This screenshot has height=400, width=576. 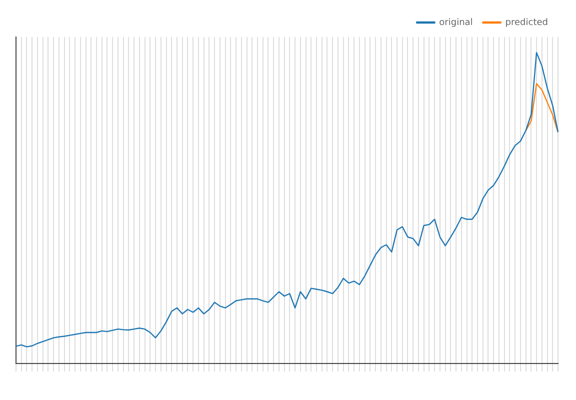 What do you see at coordinates (526, 23) in the screenshot?
I see `legend-label: predicted` at bounding box center [526, 23].